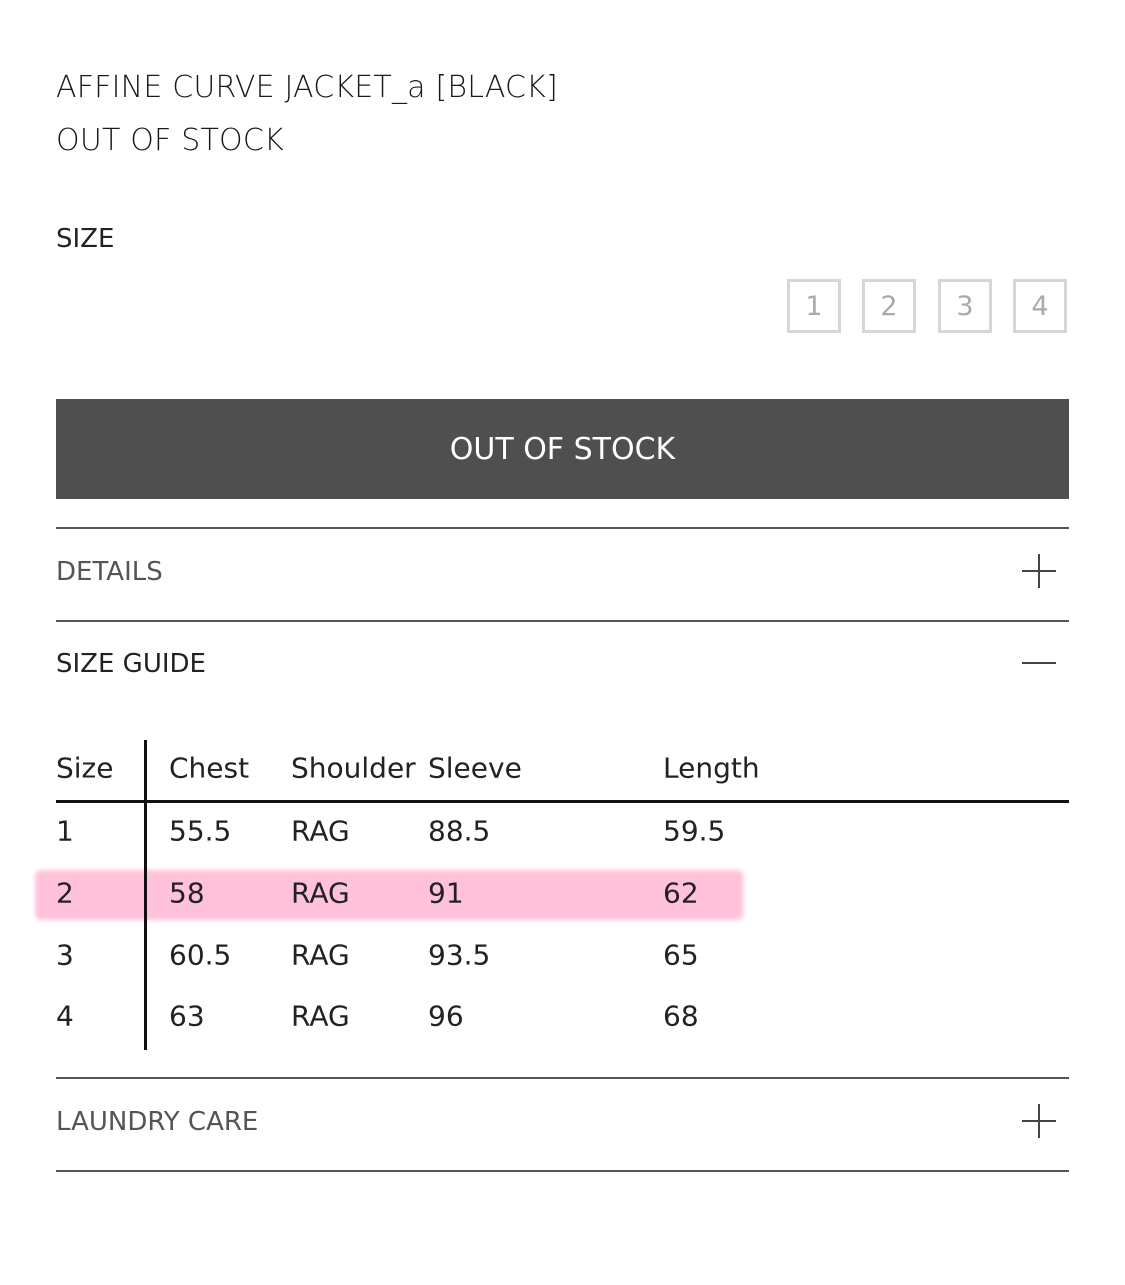  What do you see at coordinates (85, 239) in the screenshot?
I see `size-label: SIZE` at bounding box center [85, 239].